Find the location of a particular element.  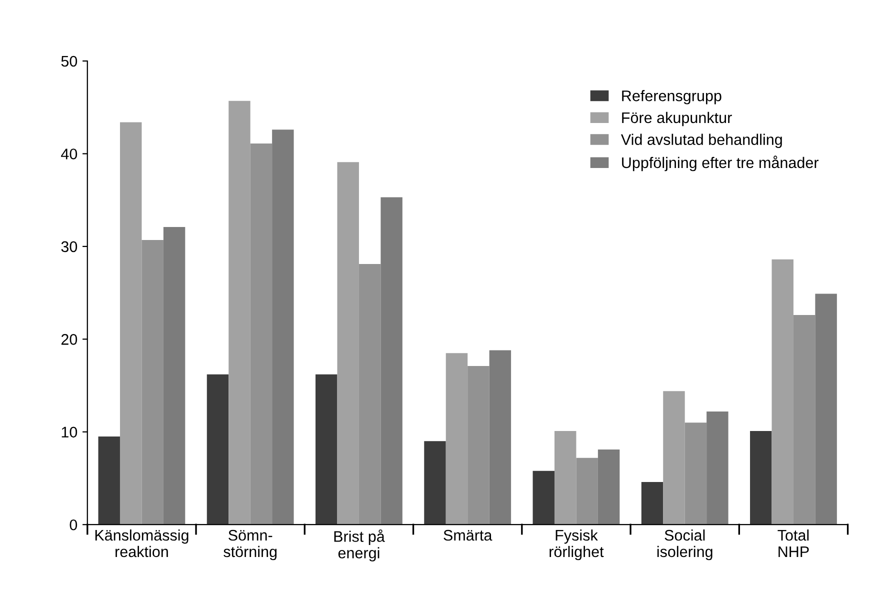

x-tick-label: Brist på energi is located at coordinates (359, 545).